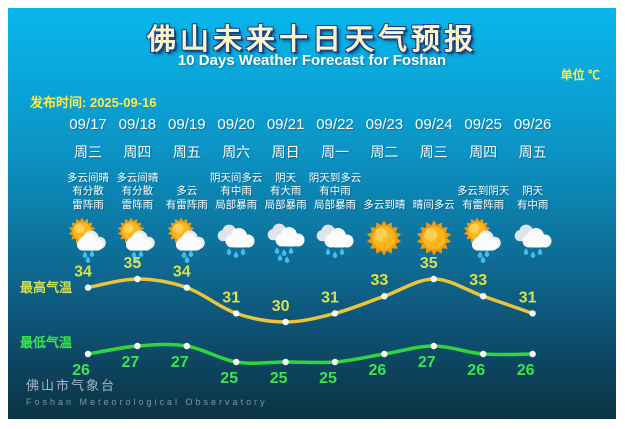 This screenshot has width=625, height=429. Describe the element at coordinates (483, 124) in the screenshot. I see `date-label: 09/25` at that location.